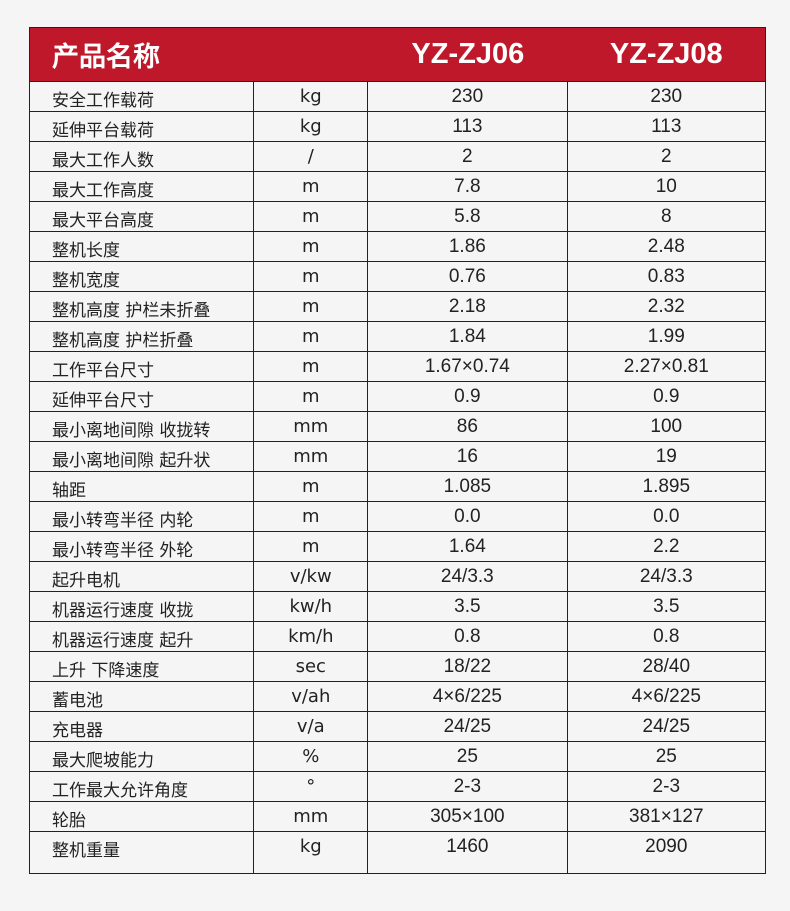  Describe the element at coordinates (468, 786) in the screenshot. I see `spec-value-zj06: 2-3` at that location.